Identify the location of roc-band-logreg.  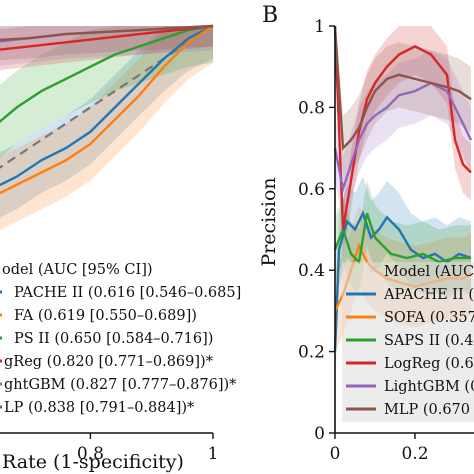
(106, 48).